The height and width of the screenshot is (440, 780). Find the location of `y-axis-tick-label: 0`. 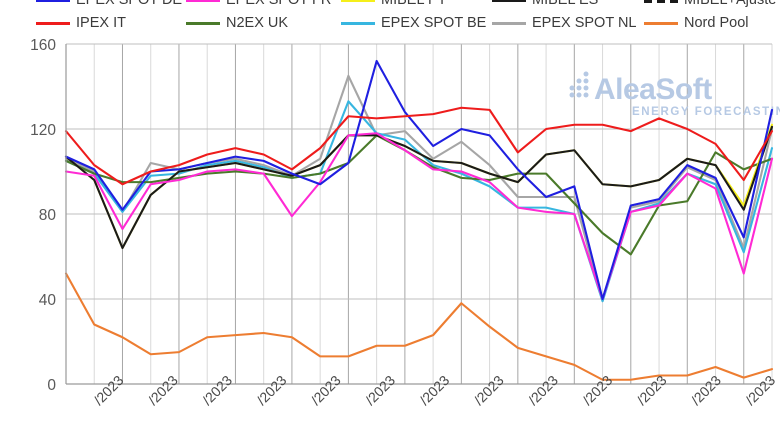

y-axis-tick-label: 0 is located at coordinates (51, 385).